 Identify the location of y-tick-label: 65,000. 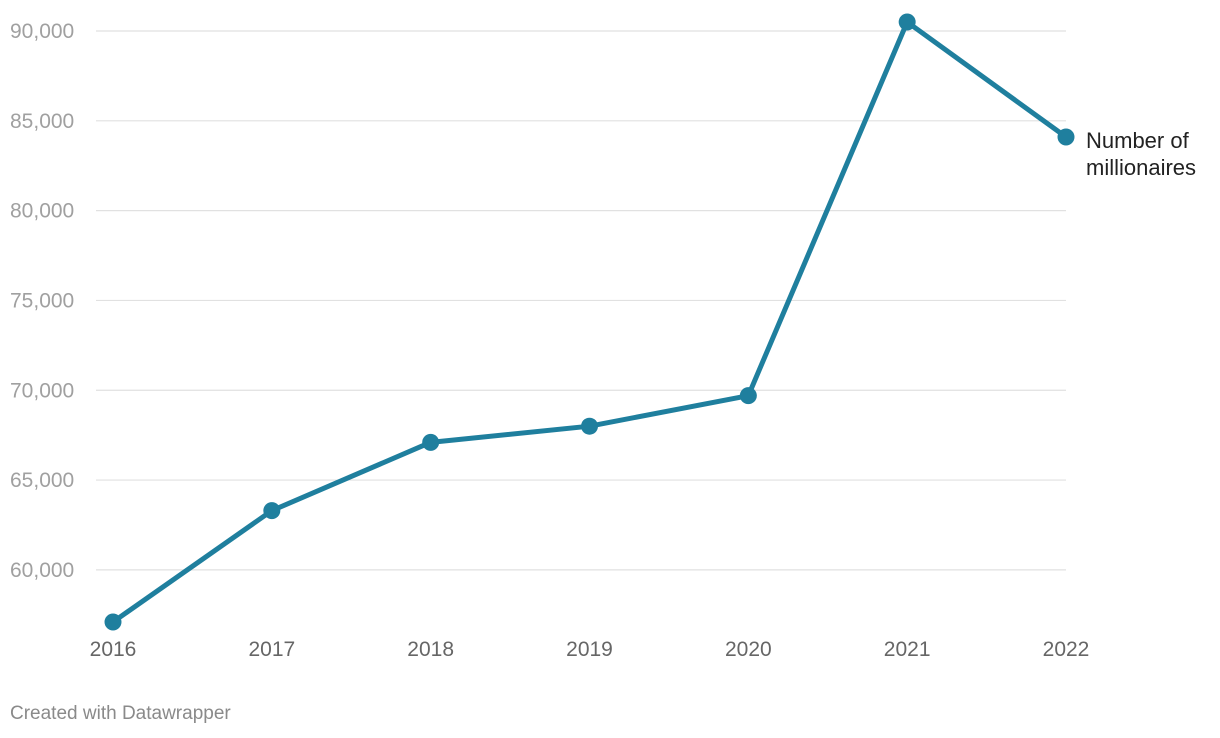
(42, 480).